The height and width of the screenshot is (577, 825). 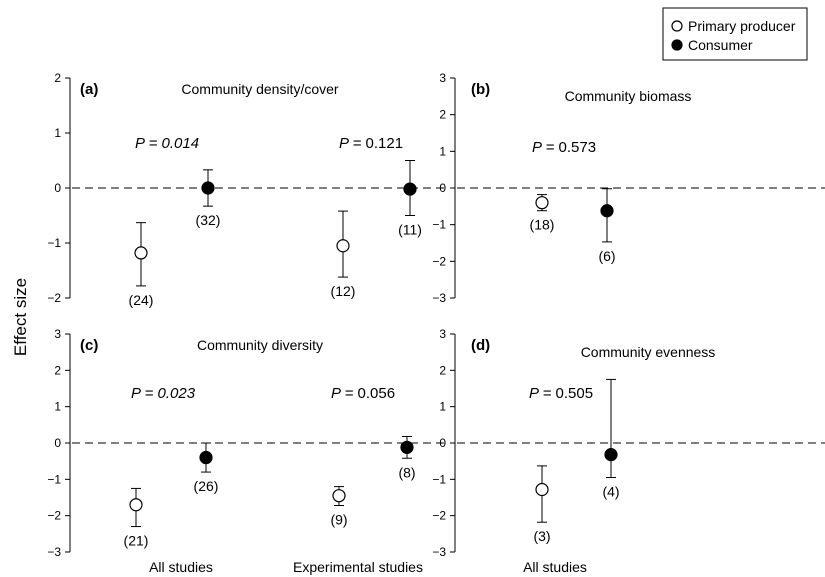 What do you see at coordinates (564, 147) in the screenshot?
I see `p-value-label: P = 0.573` at bounding box center [564, 147].